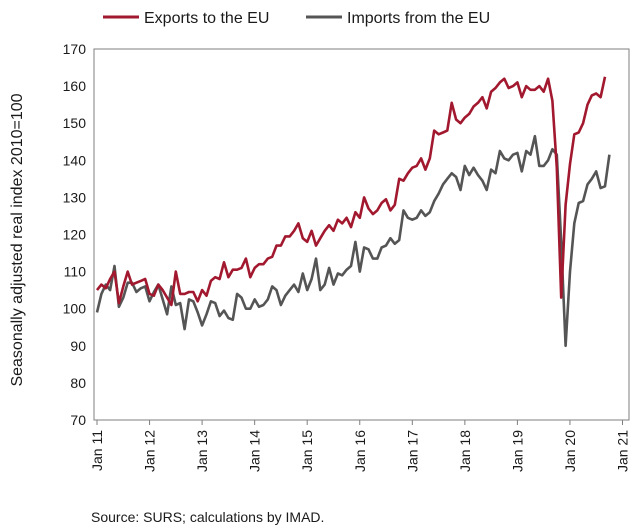  I want to click on x-tick-label: Jan 15, so click(307, 451).